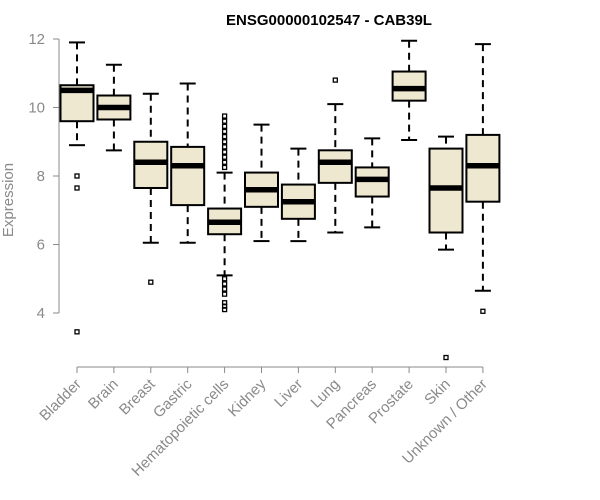 The image size is (600, 500). What do you see at coordinates (483, 178) in the screenshot?
I see `box-unknown-other` at bounding box center [483, 178].